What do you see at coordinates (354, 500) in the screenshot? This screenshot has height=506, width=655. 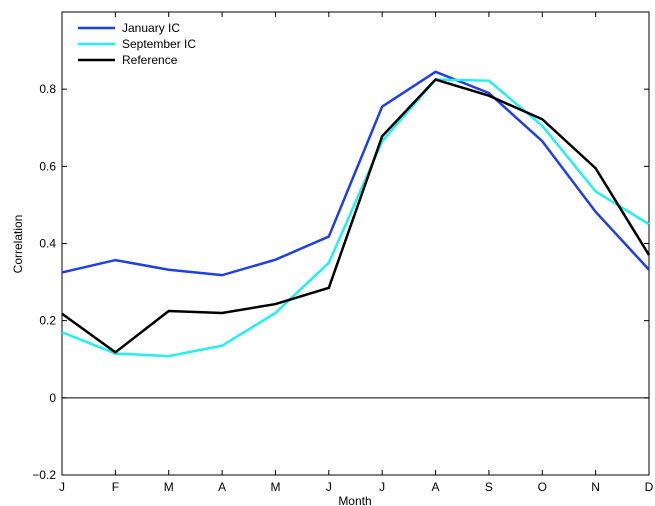 I see `x-axis-label: Month` at bounding box center [354, 500].